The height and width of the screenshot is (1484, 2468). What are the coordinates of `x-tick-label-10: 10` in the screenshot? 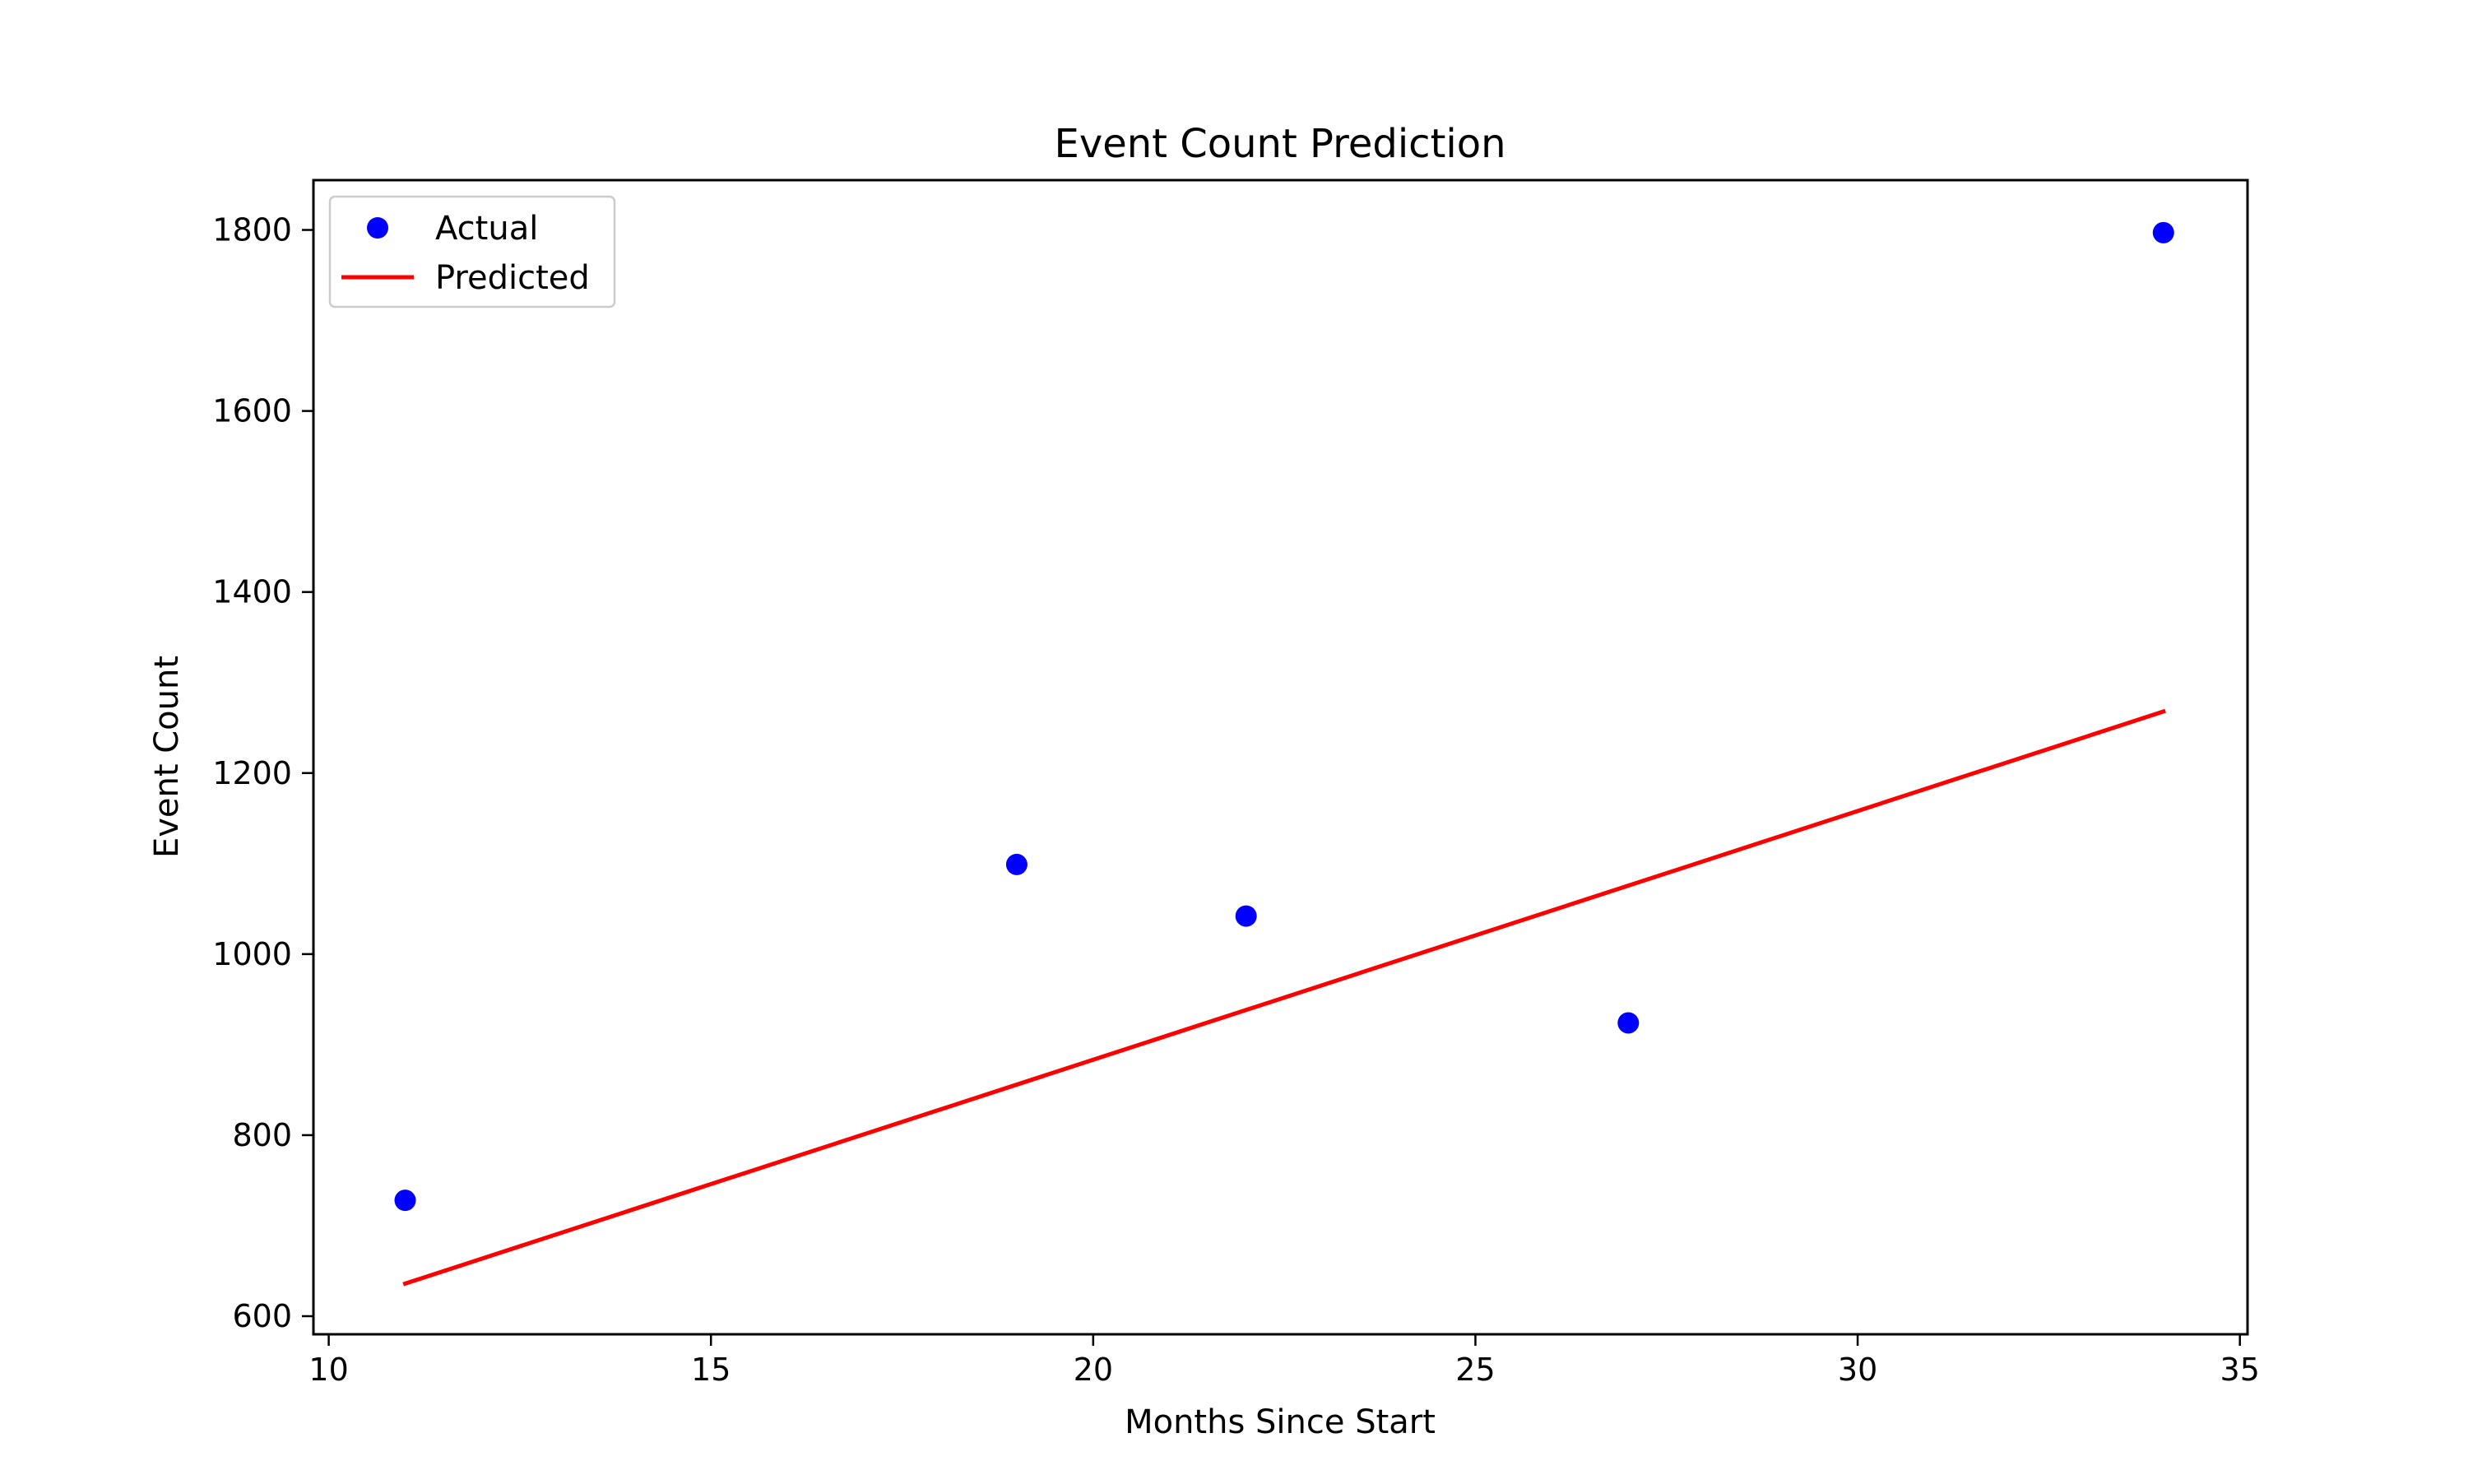 It's located at (328, 1370).